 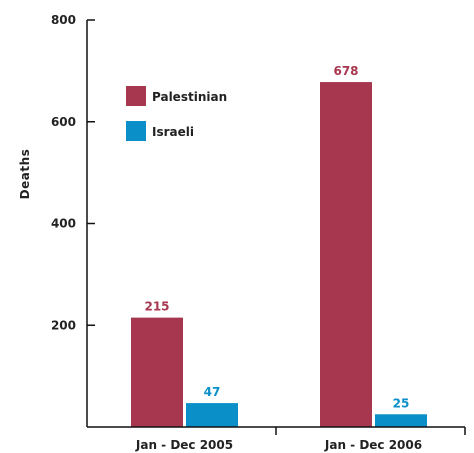 What do you see at coordinates (345, 71) in the screenshot?
I see `data-label: 678` at bounding box center [345, 71].